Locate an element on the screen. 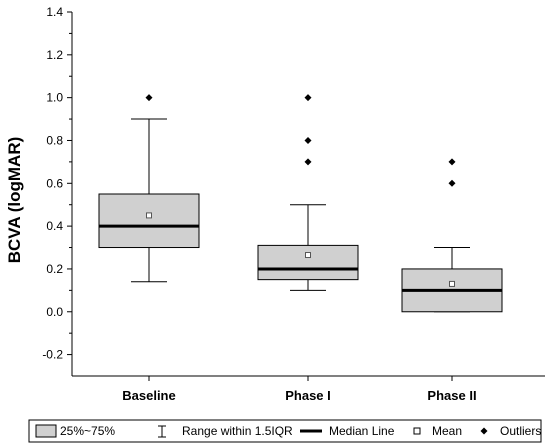 The width and height of the screenshot is (550, 446). y-axis: -0.2 0.0 0.2 0.4 0.6 0.8 1.0 1.2 1.4 is located at coordinates (57, 183).